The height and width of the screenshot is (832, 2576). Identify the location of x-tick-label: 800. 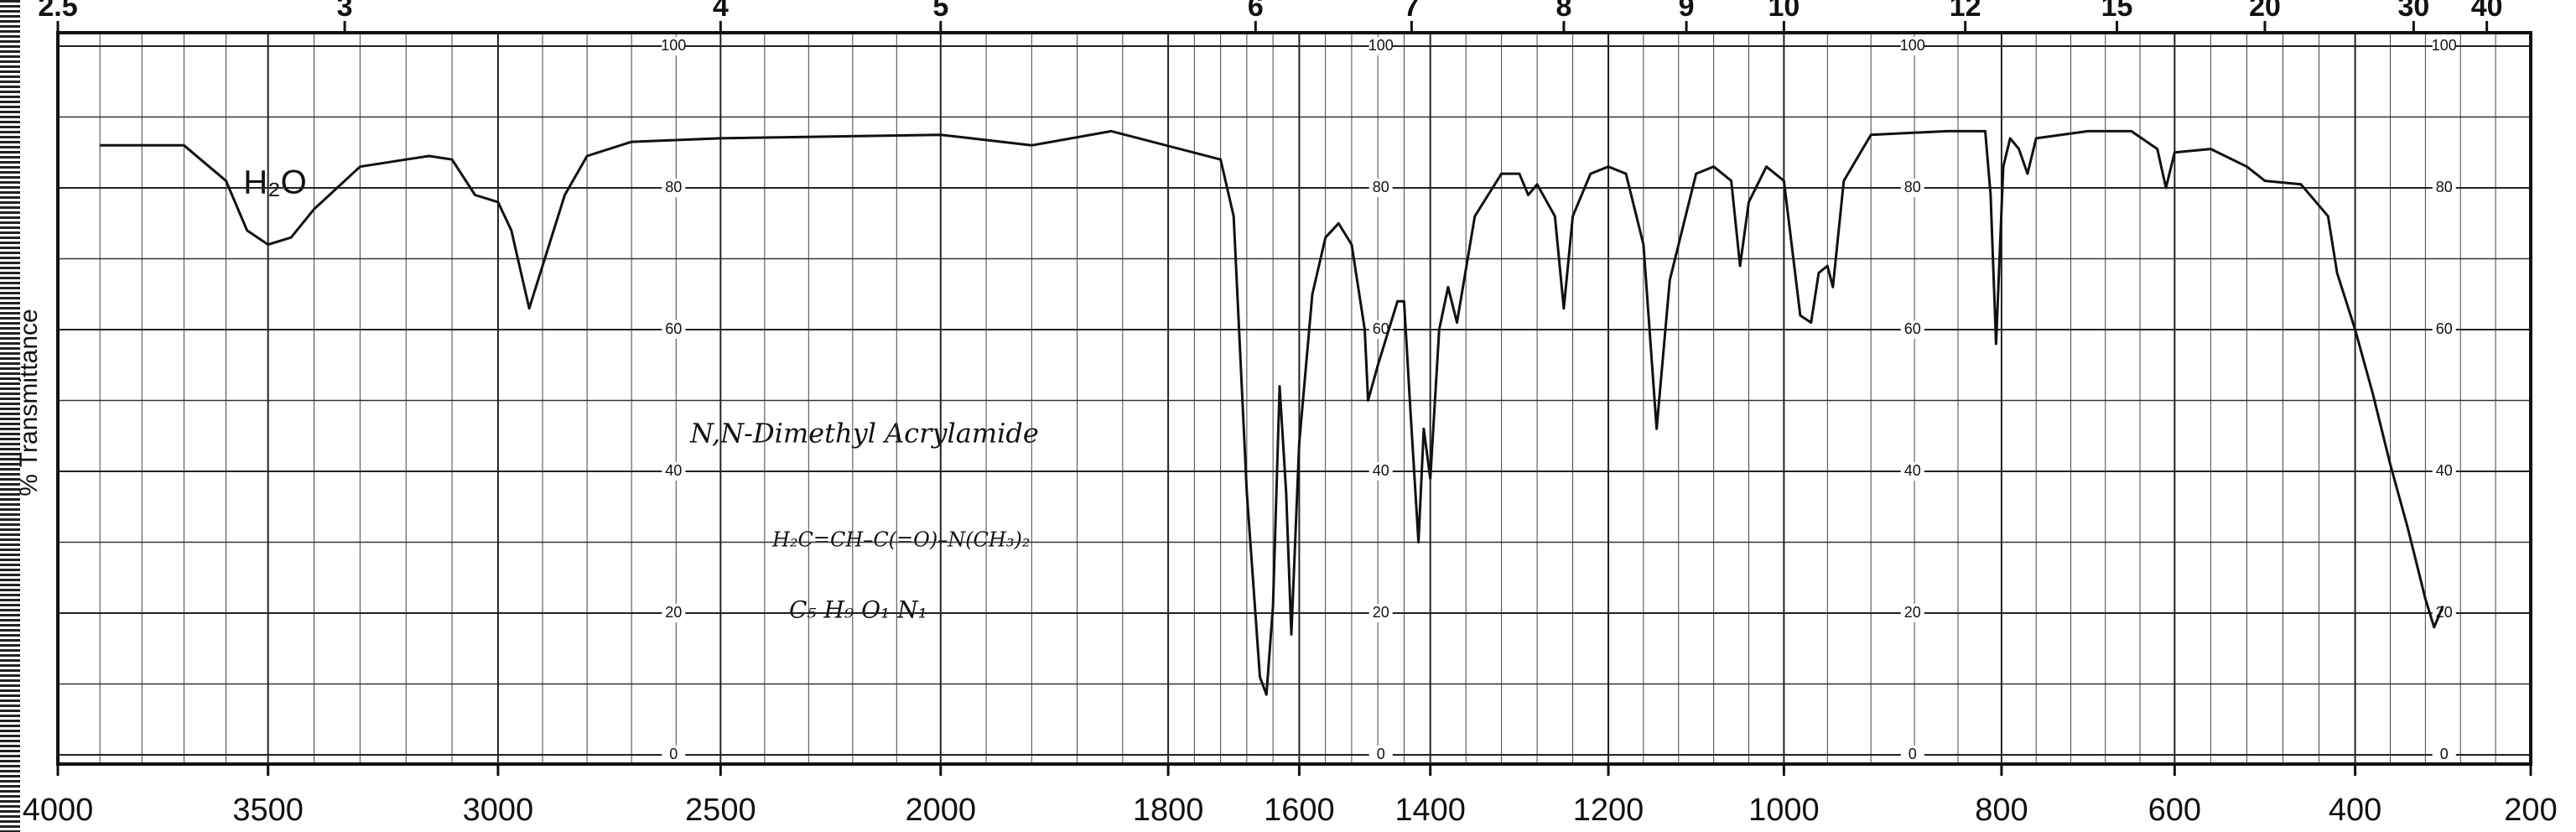
(2001, 810).